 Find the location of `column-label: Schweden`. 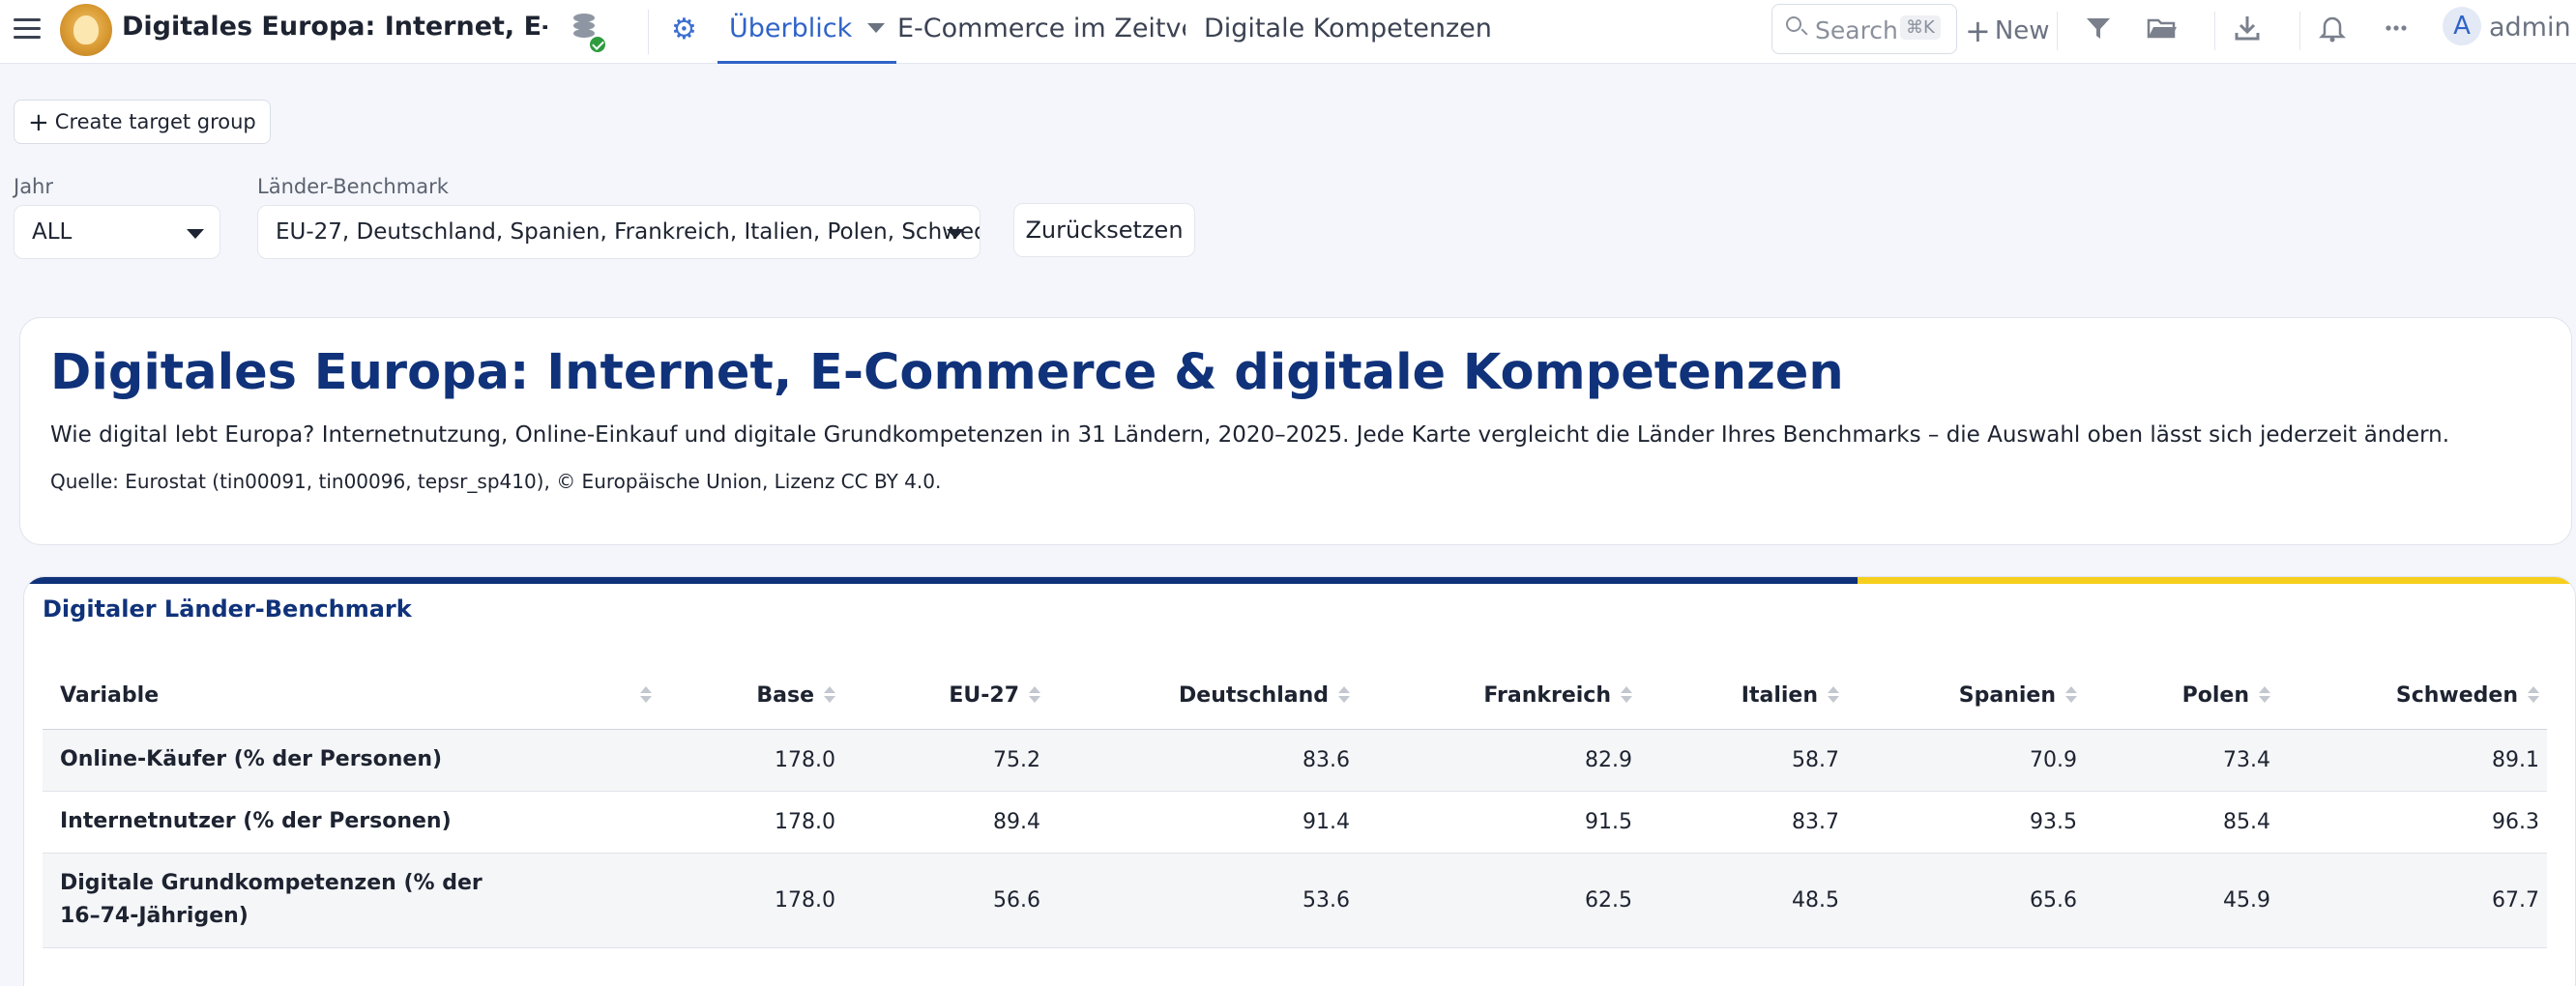

column-label: Schweden is located at coordinates (2456, 696).